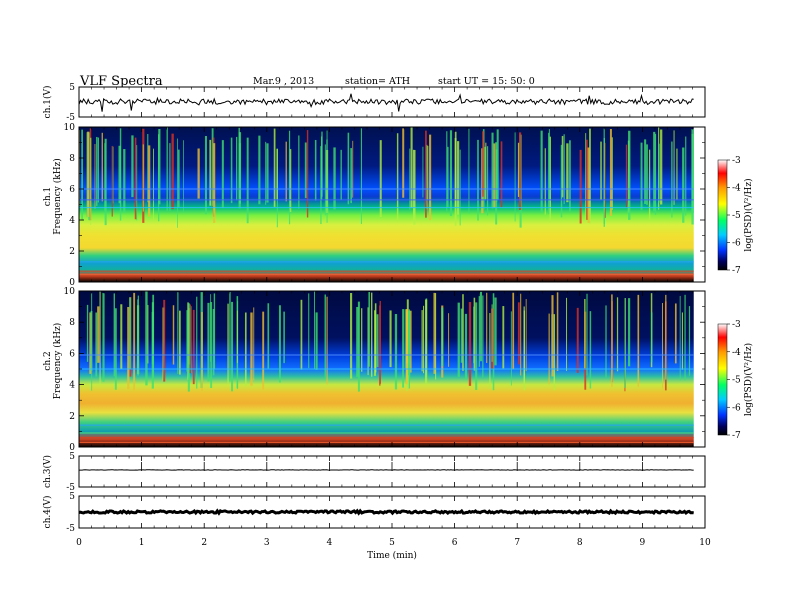 This screenshot has height=612, width=792. What do you see at coordinates (580, 543) in the screenshot?
I see `x-tick-label: 8` at bounding box center [580, 543].